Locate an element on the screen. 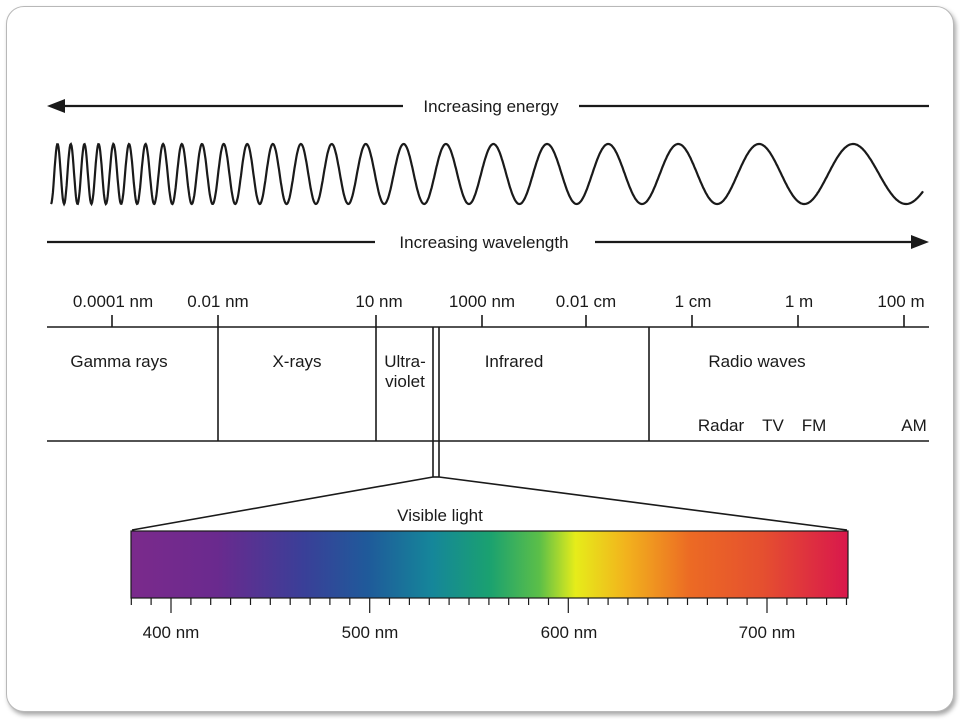  visible-zoom-connector: Visible light is located at coordinates (489, 503).